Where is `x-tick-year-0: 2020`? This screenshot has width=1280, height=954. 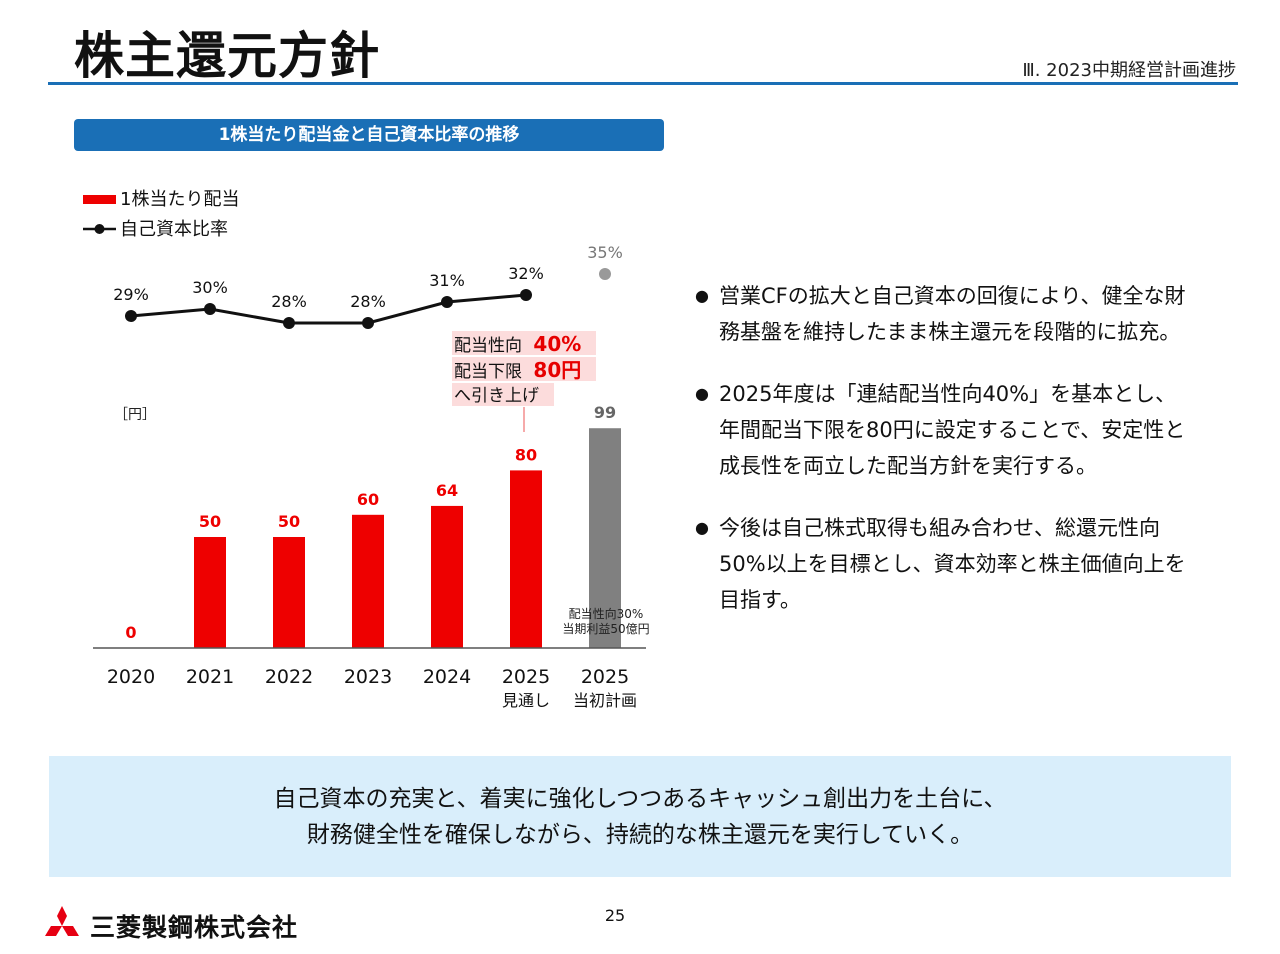
x-tick-year-0: 2020 is located at coordinates (131, 677).